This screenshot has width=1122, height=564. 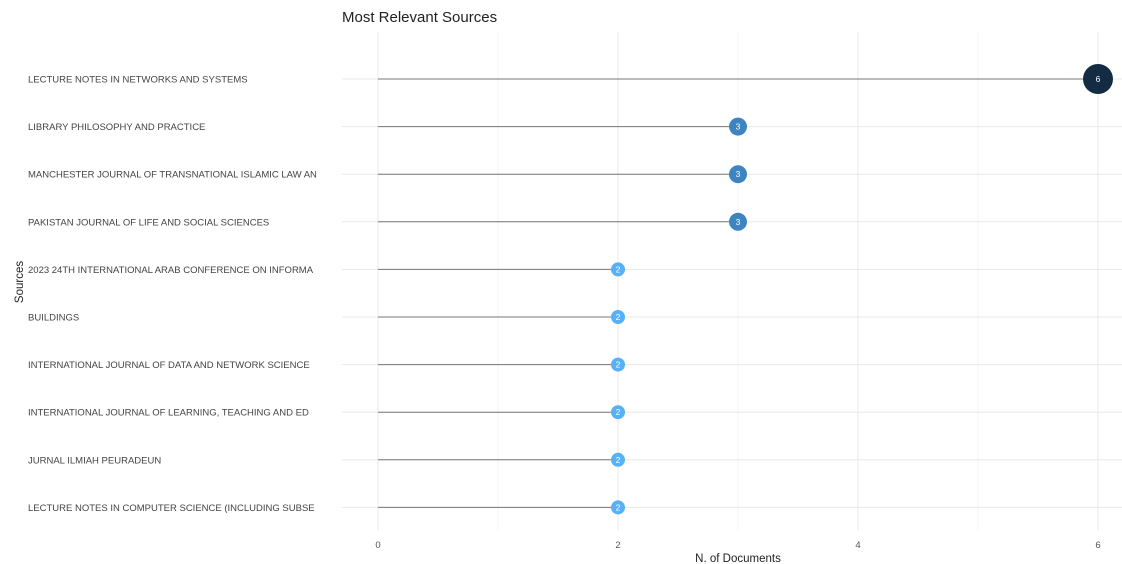 I want to click on x-axis-title: N. of Documents, so click(x=738, y=558).